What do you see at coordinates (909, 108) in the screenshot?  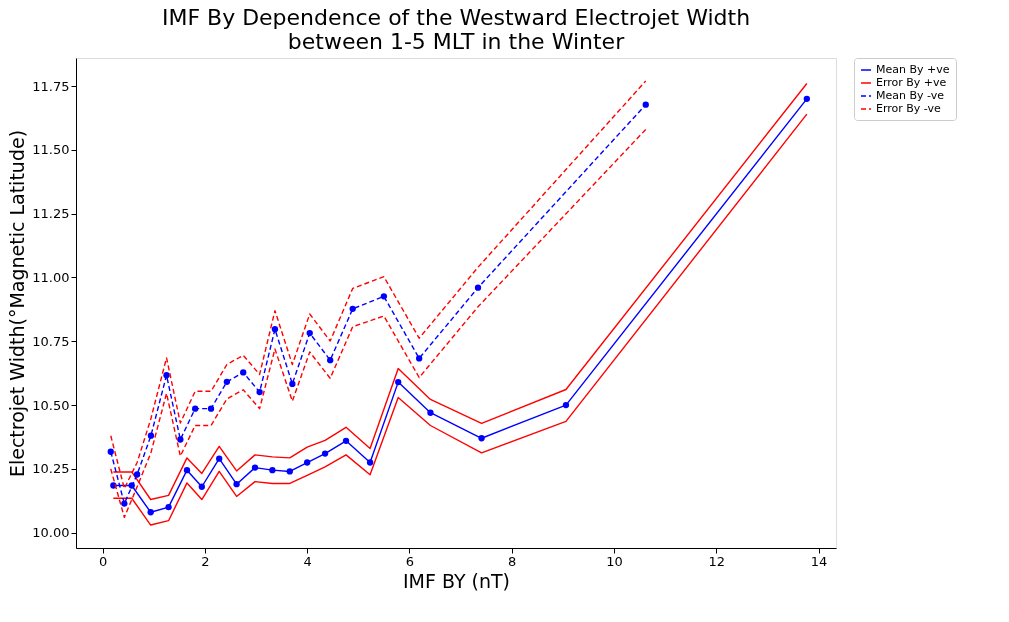 I see `legend-label: Error By -ve` at bounding box center [909, 108].